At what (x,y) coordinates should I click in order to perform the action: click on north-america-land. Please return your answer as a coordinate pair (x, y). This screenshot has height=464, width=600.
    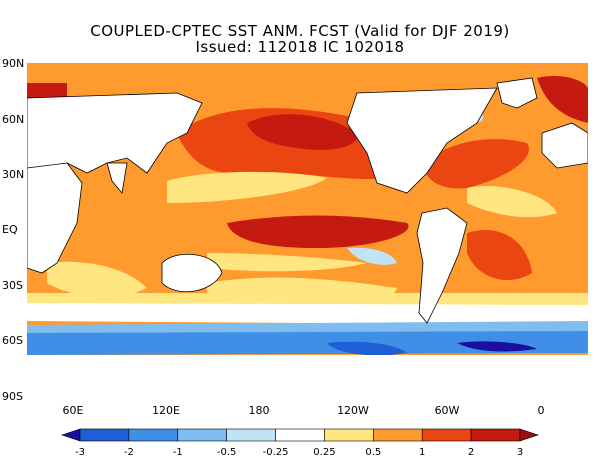
    Looking at the image, I should click on (422, 140).